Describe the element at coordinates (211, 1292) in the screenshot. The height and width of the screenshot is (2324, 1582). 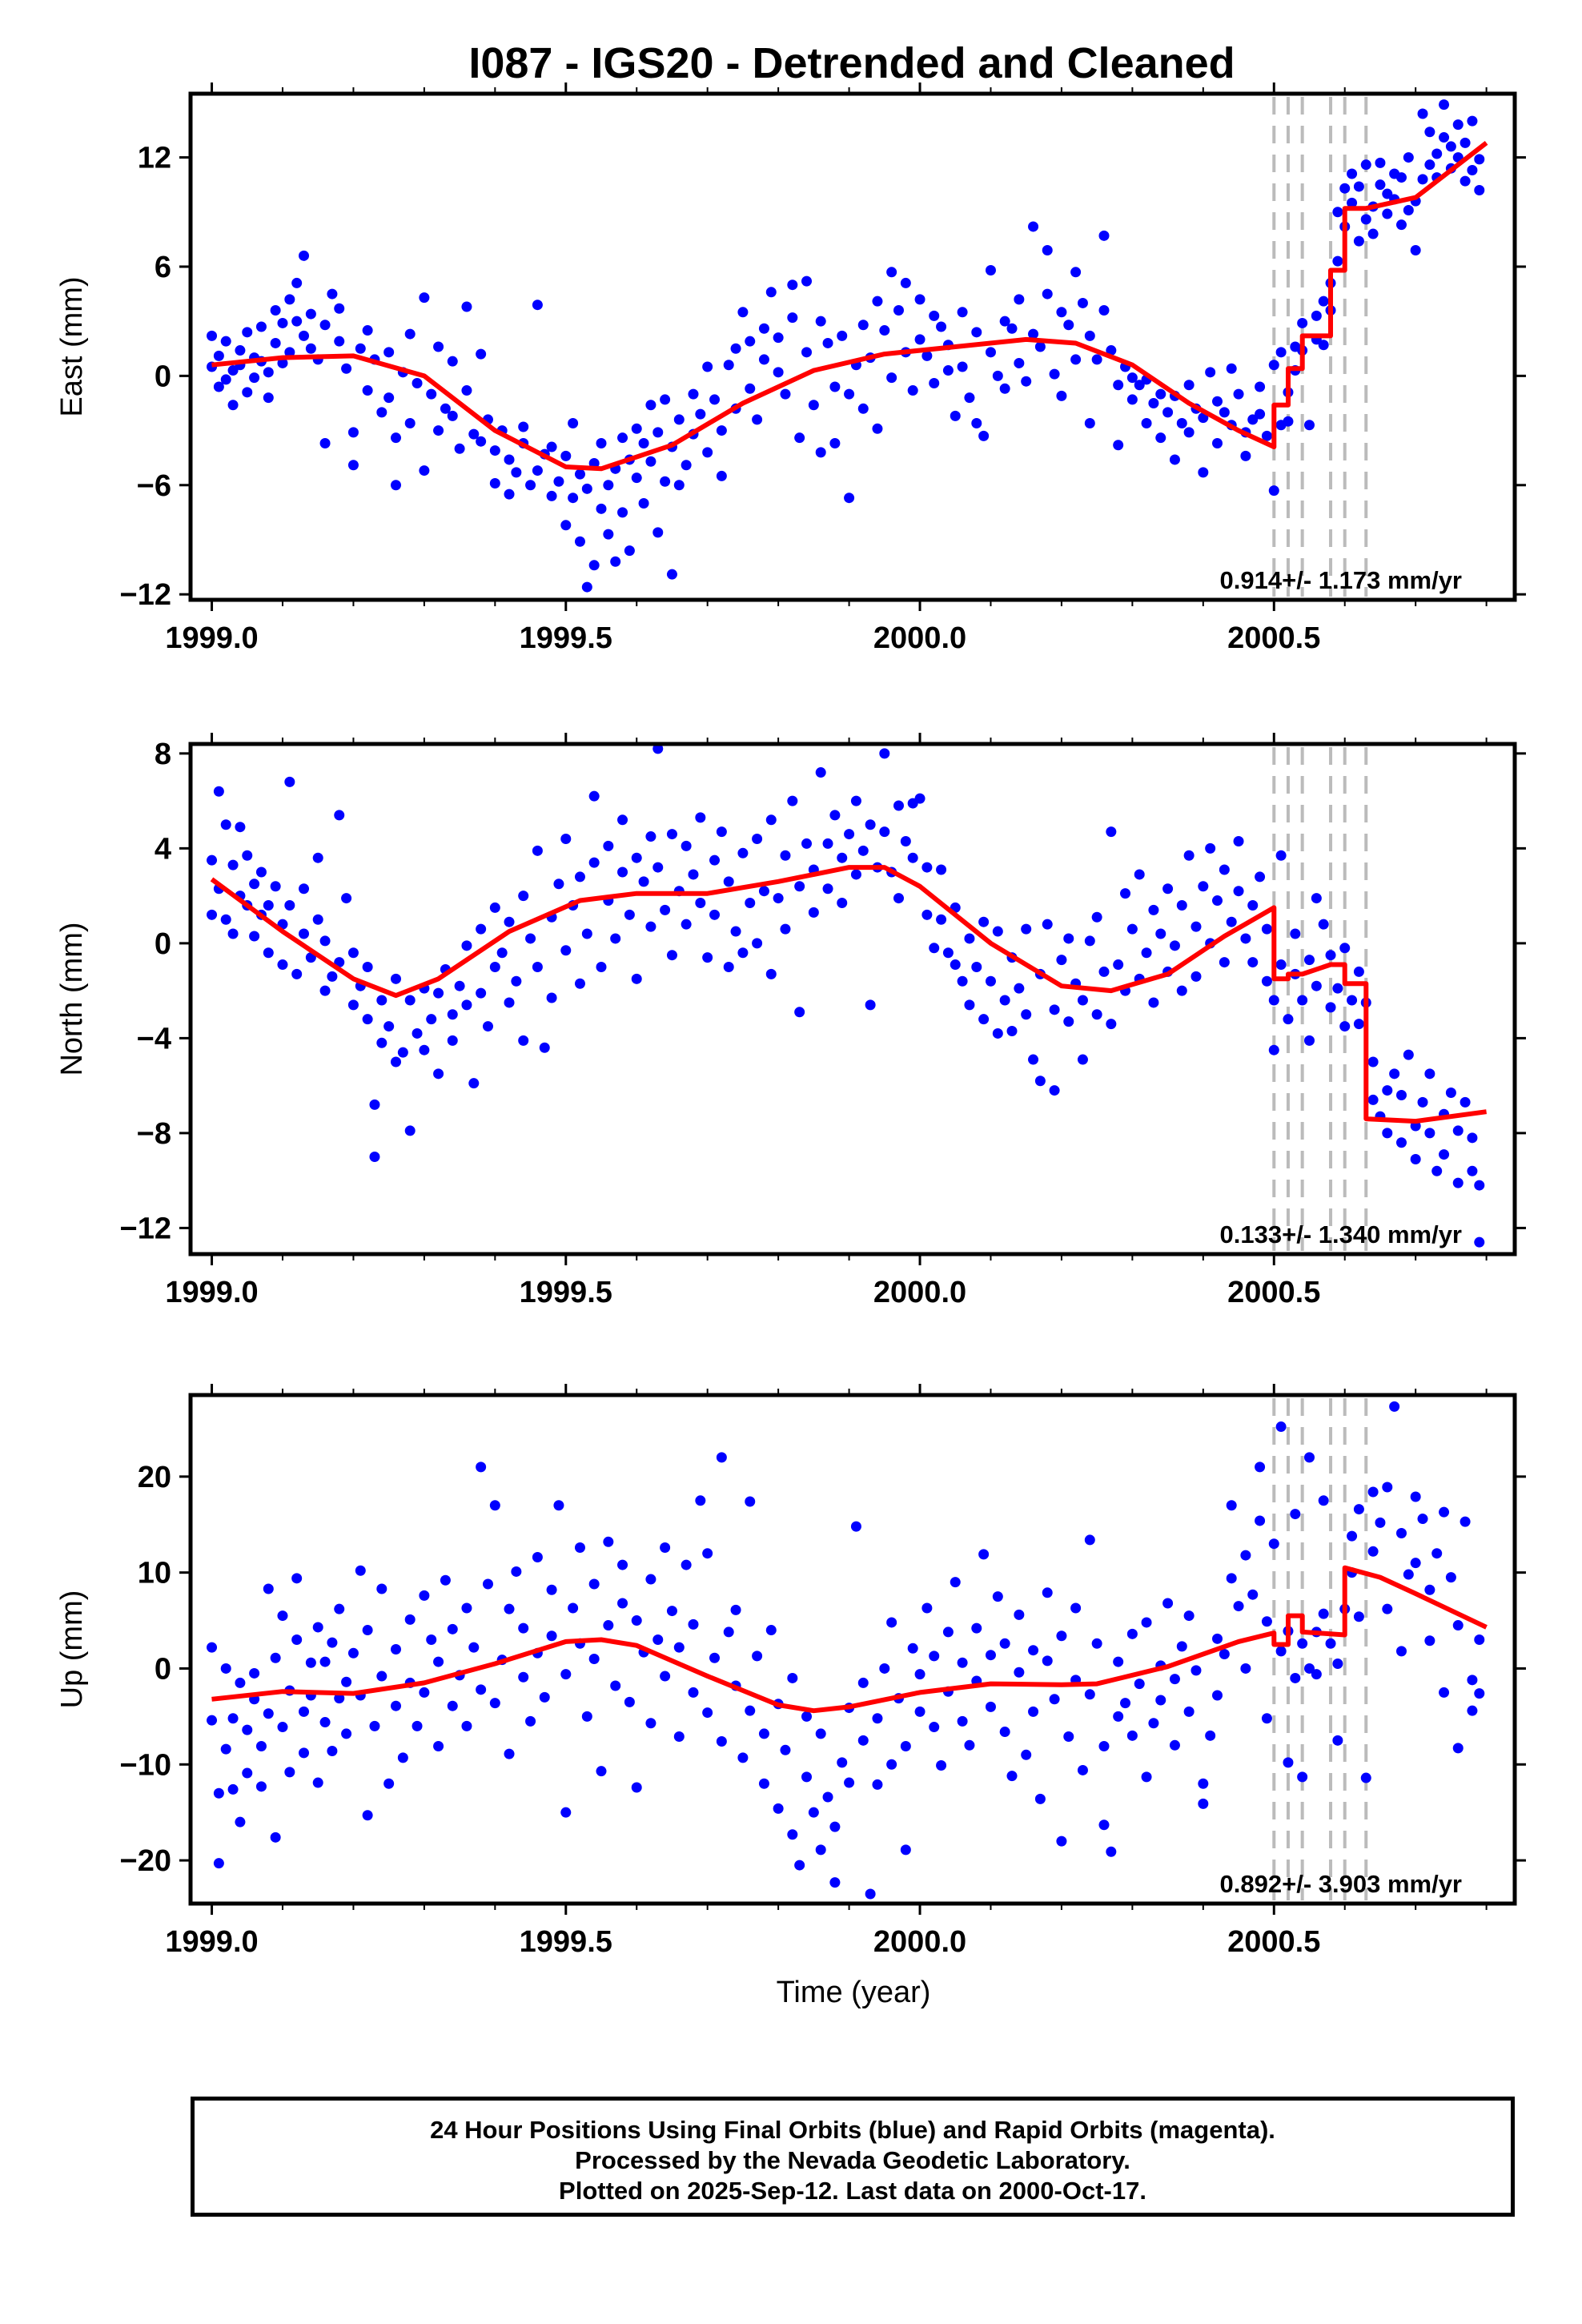
I see `x-tick-label: 1999.0` at that location.